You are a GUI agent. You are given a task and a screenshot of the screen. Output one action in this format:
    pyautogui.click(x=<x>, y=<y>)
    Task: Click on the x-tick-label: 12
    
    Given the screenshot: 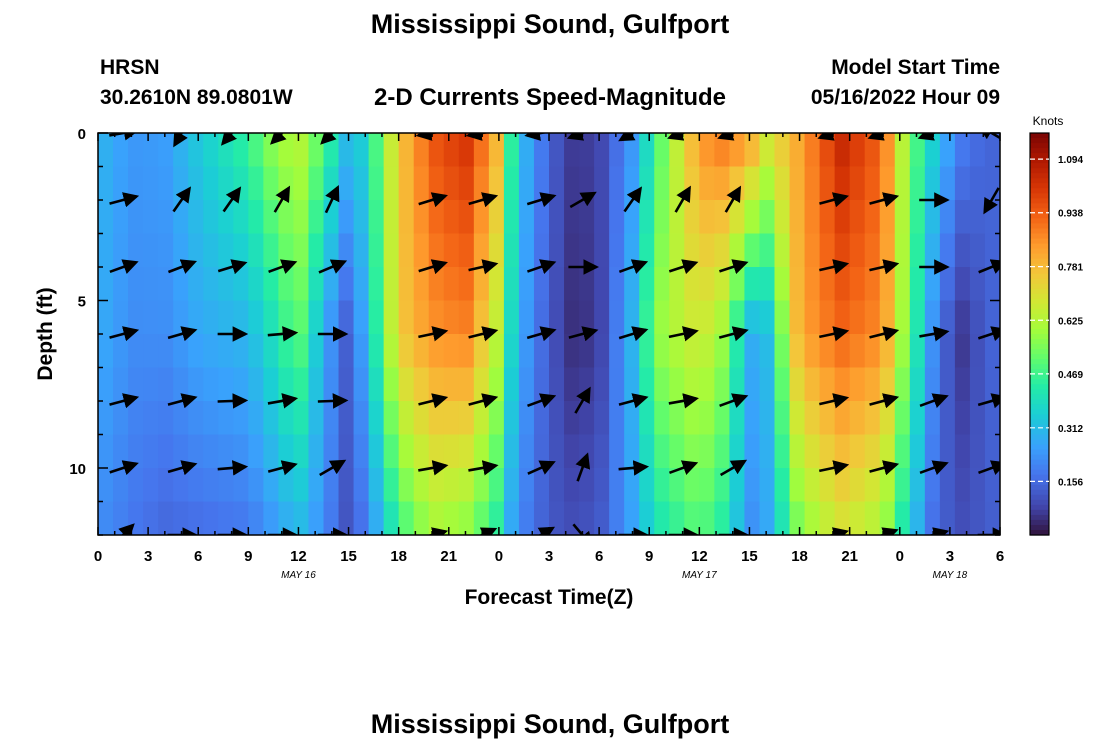 What is the action you would take?
    pyautogui.click(x=699, y=556)
    